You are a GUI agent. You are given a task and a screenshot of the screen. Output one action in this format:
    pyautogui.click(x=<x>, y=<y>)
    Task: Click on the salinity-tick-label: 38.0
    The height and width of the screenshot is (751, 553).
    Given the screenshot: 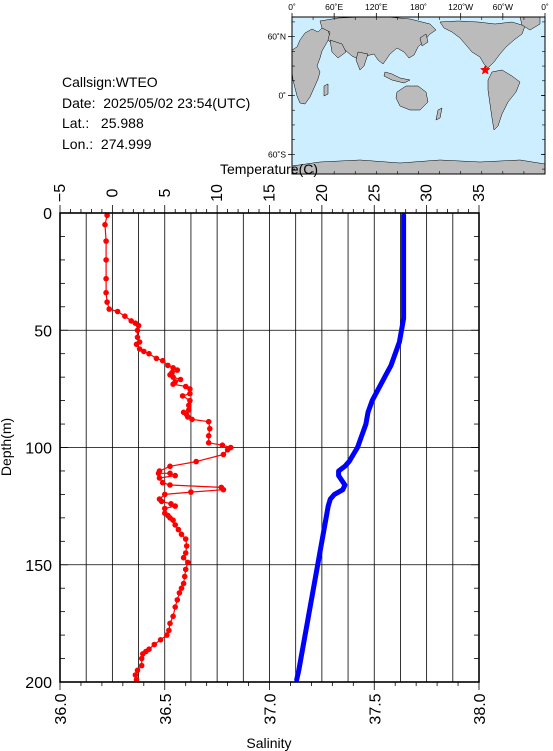 What is the action you would take?
    pyautogui.click(x=480, y=708)
    